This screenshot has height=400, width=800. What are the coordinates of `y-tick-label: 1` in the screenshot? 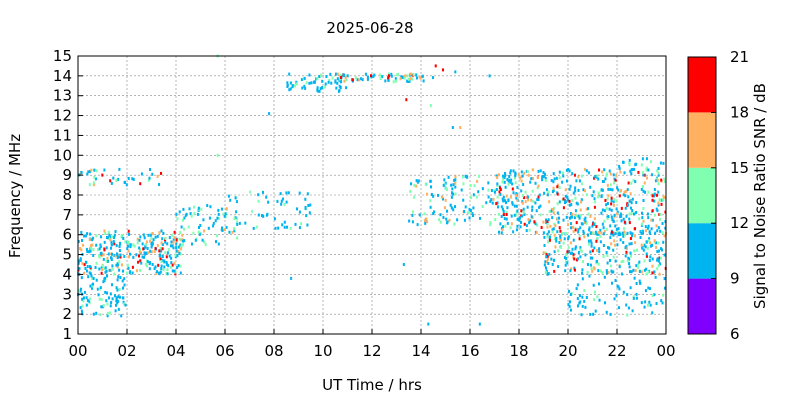 It's located at (67, 334).